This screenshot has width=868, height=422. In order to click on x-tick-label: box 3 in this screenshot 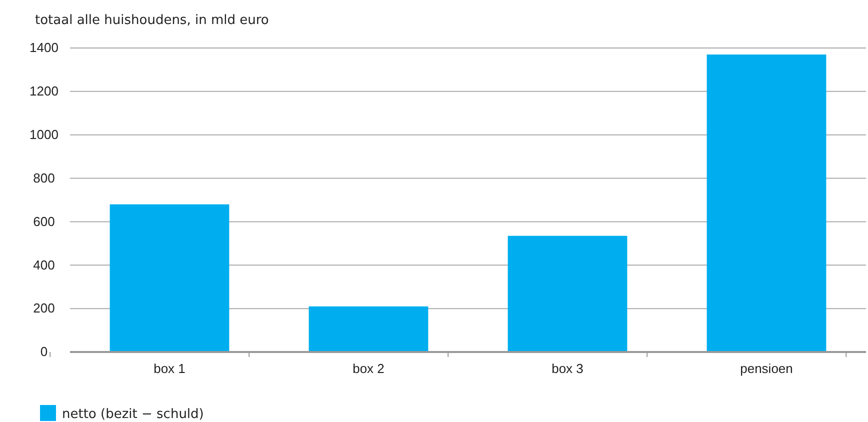, I will do `click(568, 368)`.